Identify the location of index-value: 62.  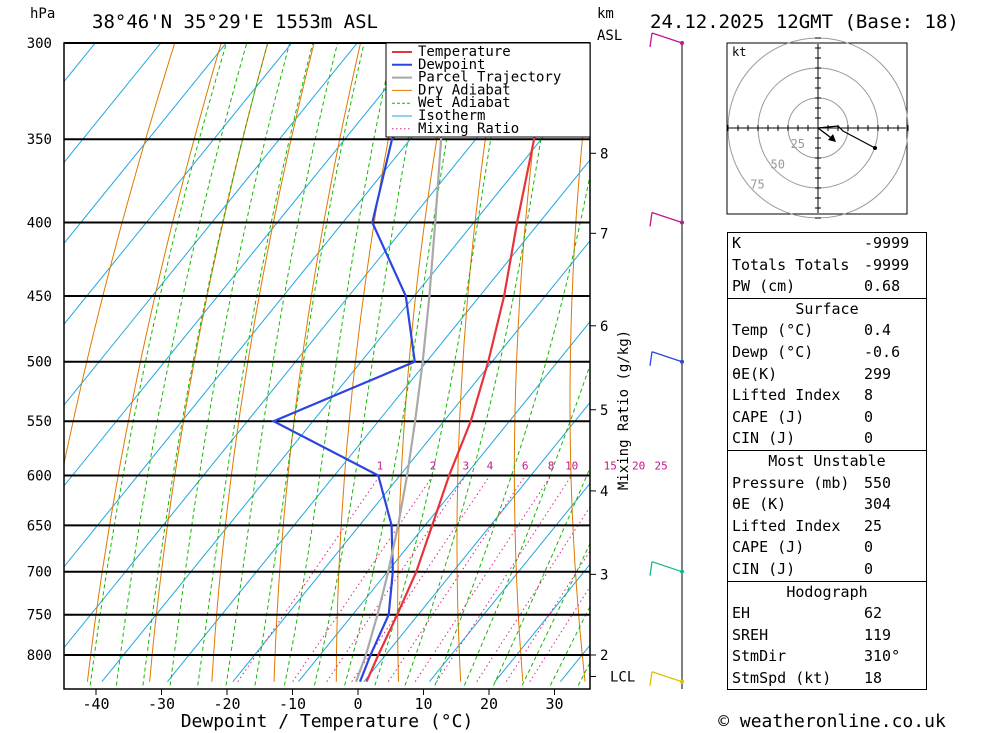
(873, 613).